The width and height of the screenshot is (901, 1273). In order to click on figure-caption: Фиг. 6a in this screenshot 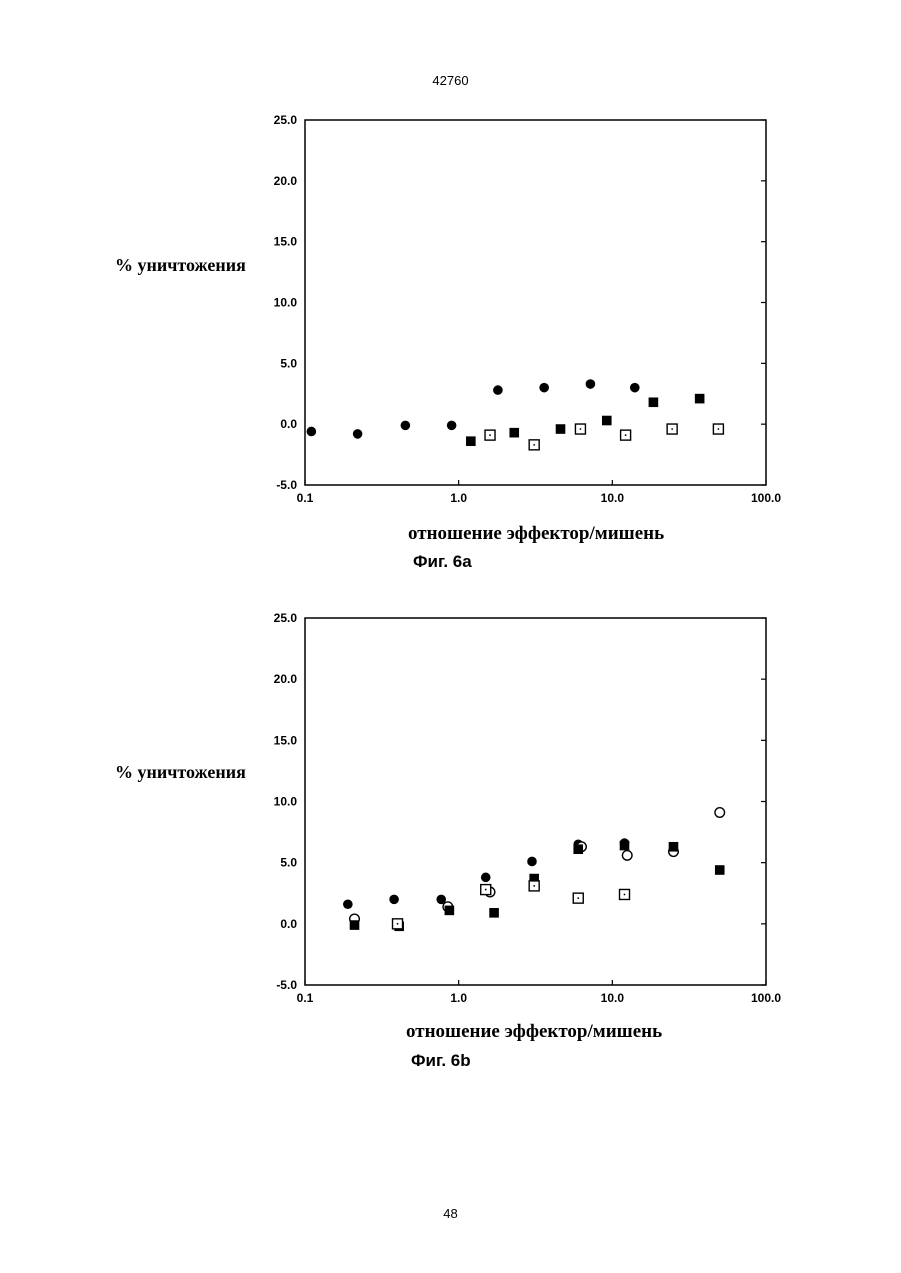, I will do `click(442, 561)`.